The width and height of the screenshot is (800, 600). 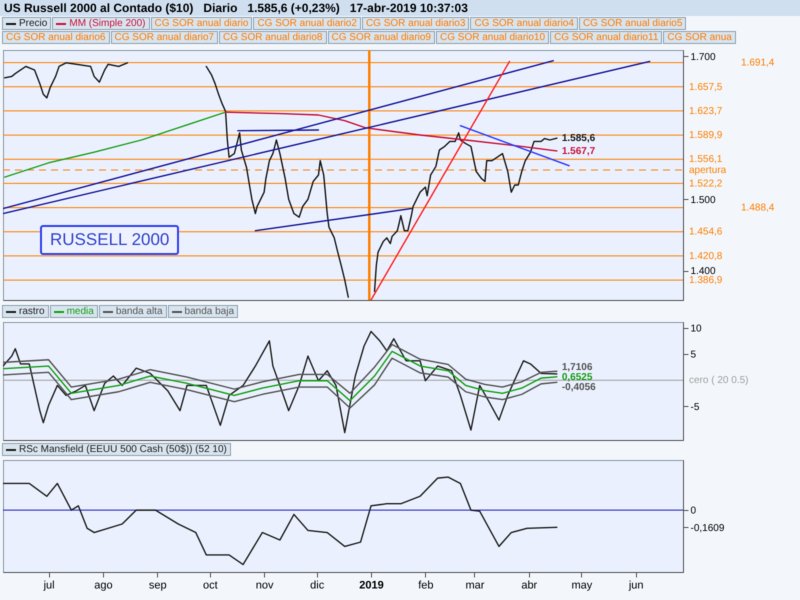 What do you see at coordinates (606, 37) in the screenshot?
I see `text: CG SOR anual diario11` at bounding box center [606, 37].